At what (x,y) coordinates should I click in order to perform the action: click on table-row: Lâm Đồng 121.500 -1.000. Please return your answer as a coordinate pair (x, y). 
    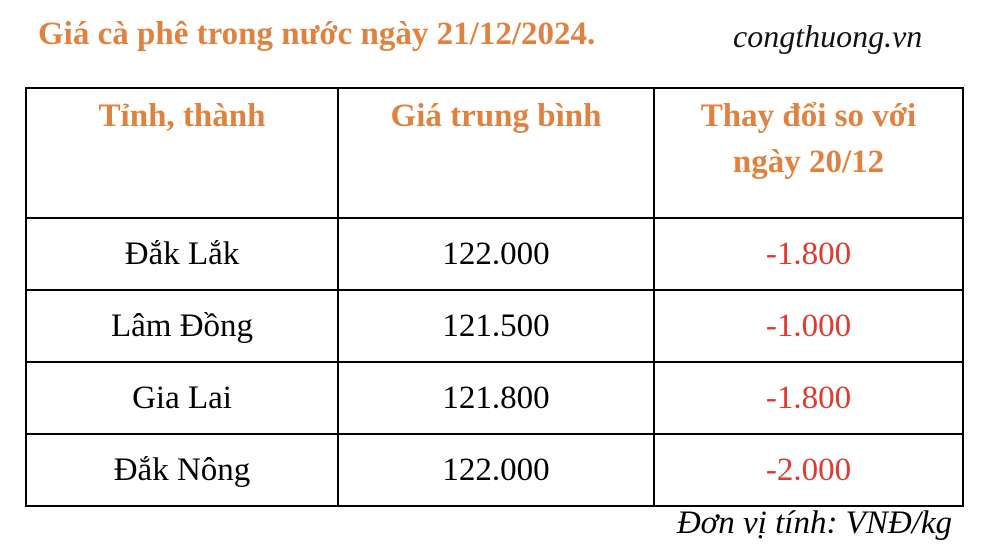
    Looking at the image, I should click on (494, 326).